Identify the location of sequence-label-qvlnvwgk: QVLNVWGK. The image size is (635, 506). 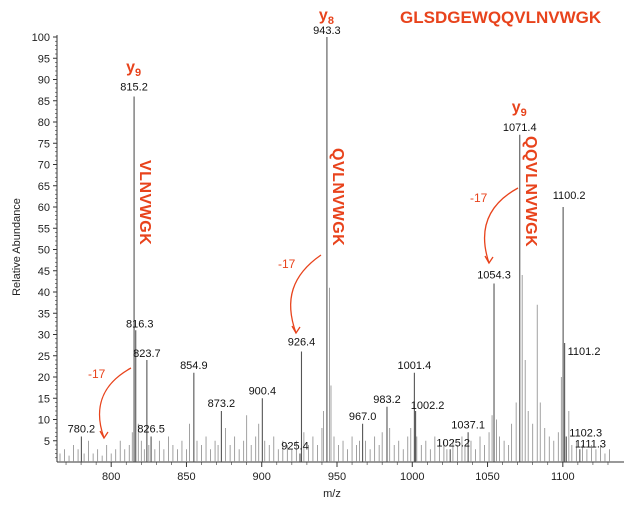
(337, 197).